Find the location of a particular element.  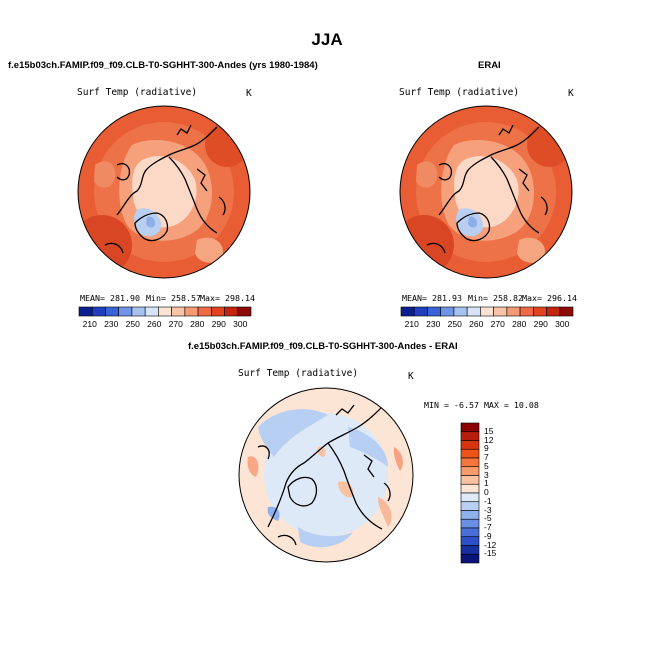

panel-model-variable: Surf Temp (radiative) is located at coordinates (137, 92).